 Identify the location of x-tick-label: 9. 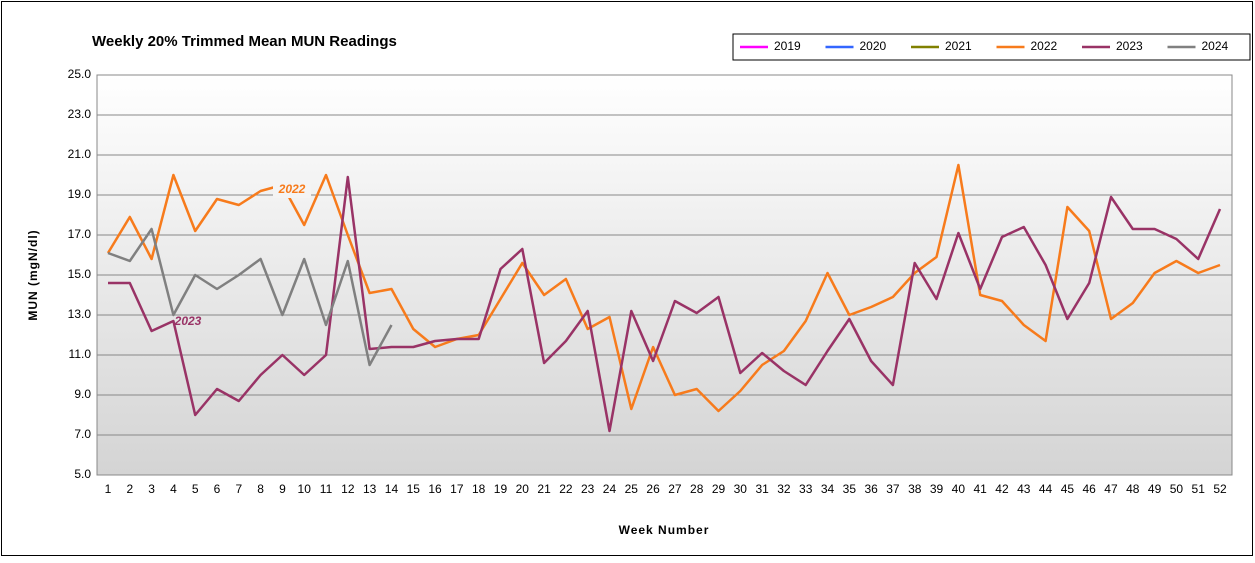
(282, 489).